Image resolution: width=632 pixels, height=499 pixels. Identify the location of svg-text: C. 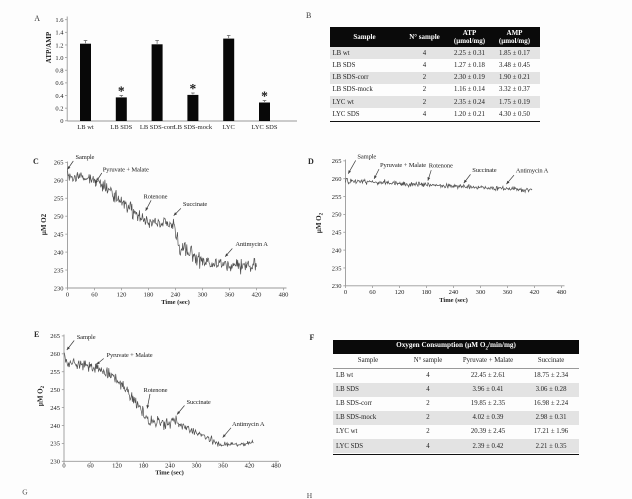
(36, 161).